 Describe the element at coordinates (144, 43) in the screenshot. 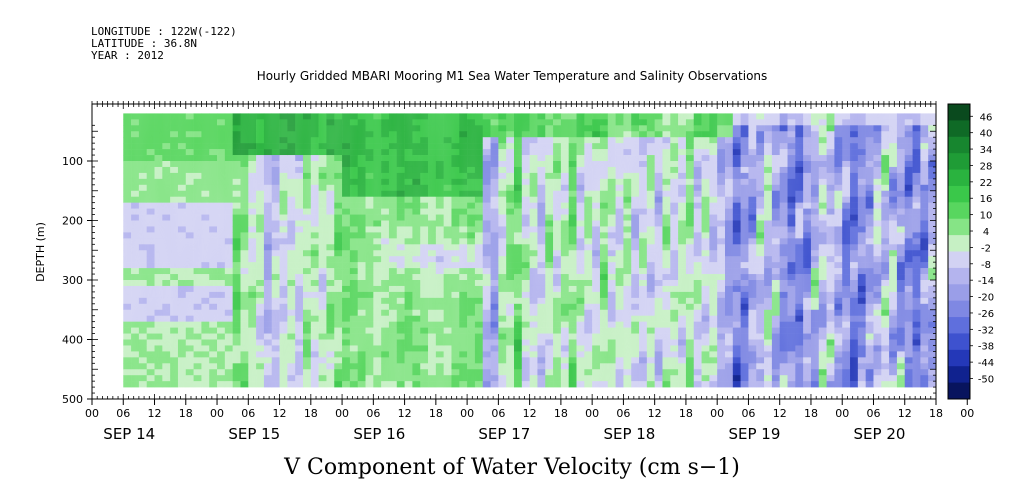

I see `latitude-label: LATITUDE : 36.8N` at that location.